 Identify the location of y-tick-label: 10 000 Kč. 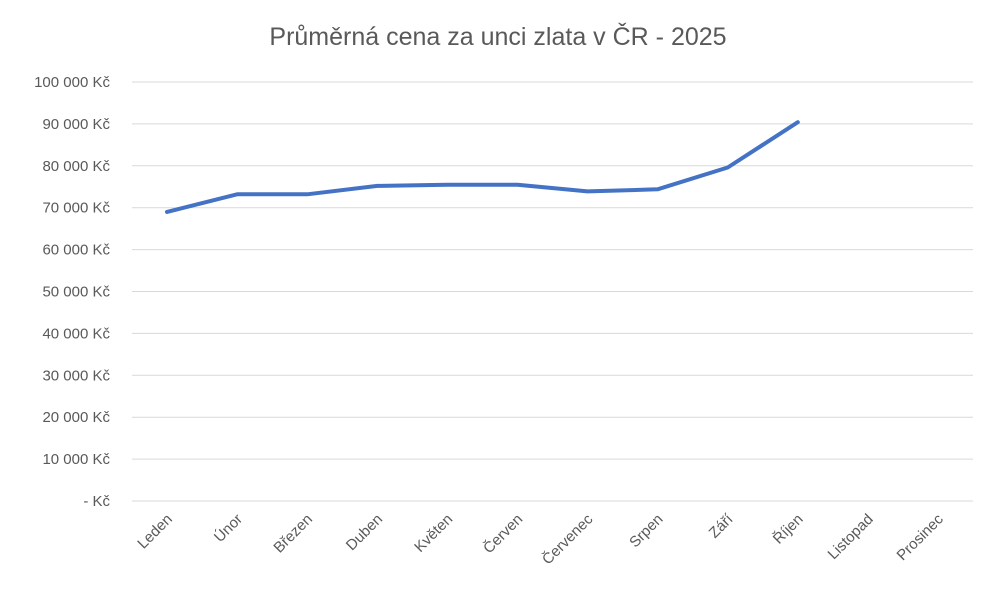
(76, 459).